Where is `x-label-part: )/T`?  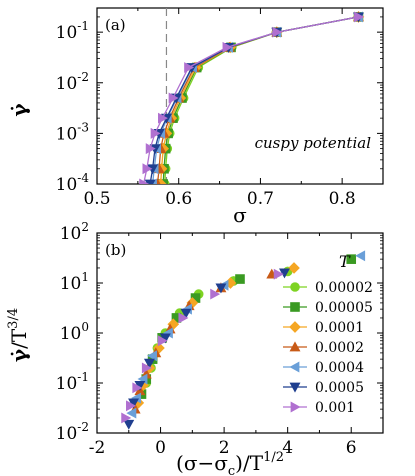 x-label-part: )/T is located at coordinates (249, 463).